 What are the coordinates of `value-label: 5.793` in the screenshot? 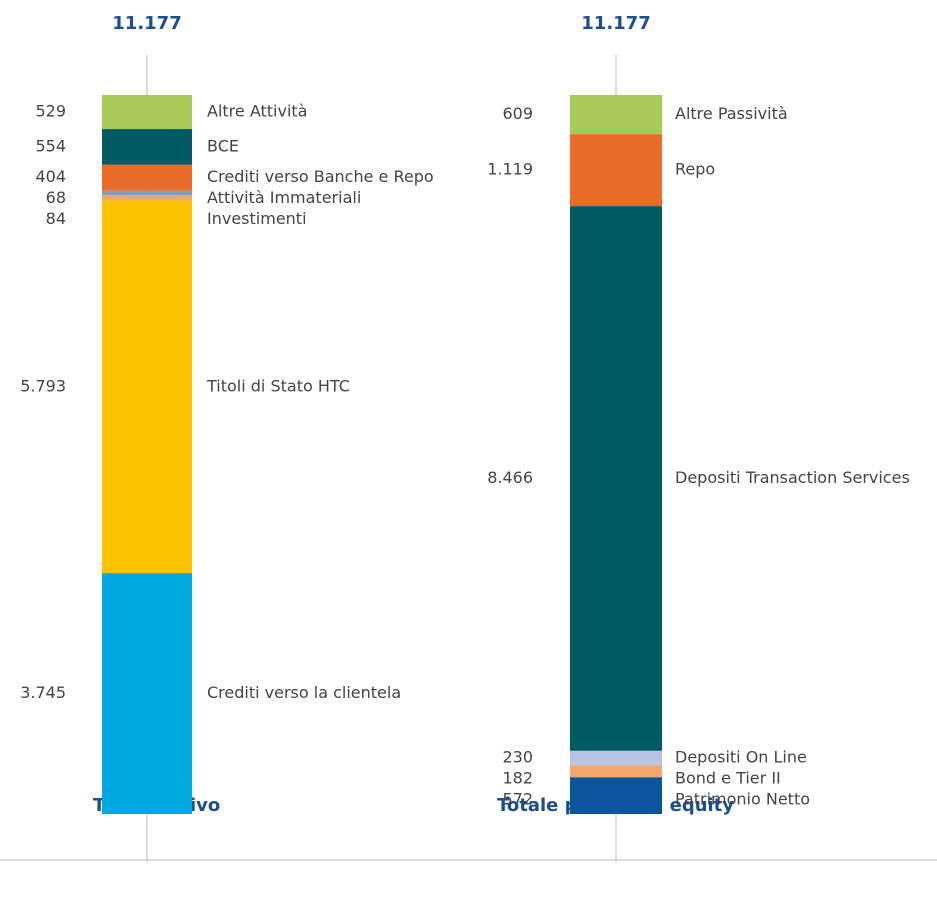 It's located at (43, 385).